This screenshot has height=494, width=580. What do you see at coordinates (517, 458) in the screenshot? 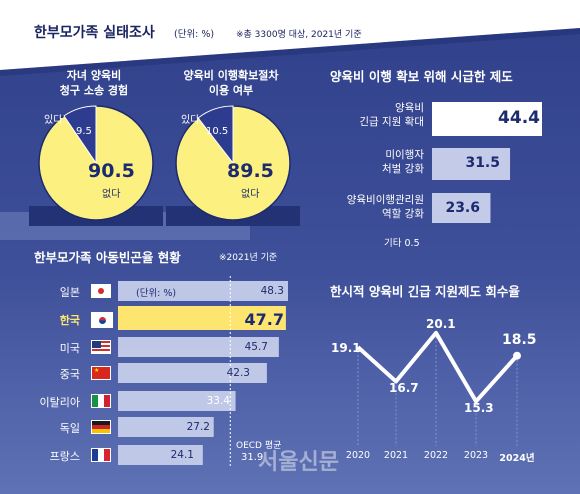
I see `recovery-x-2024: 2024년` at bounding box center [517, 458].